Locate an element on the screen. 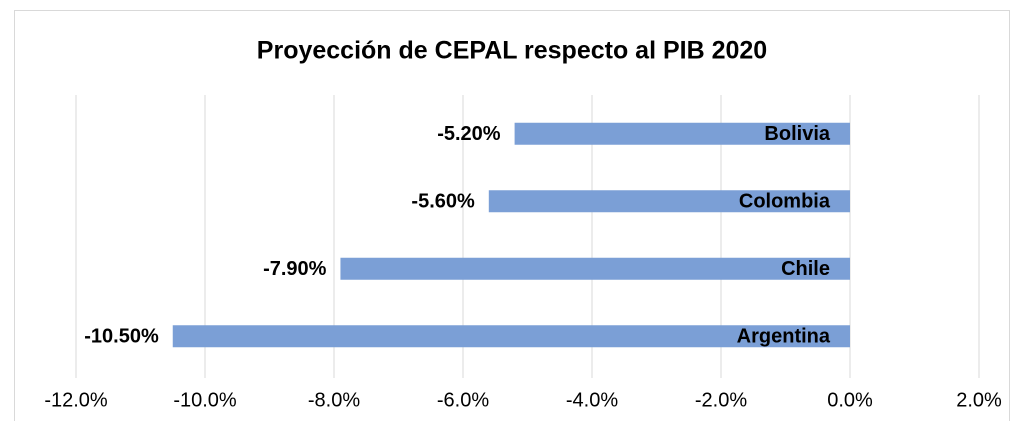 The image size is (1021, 421). data-label: -10.50% is located at coordinates (121, 337).